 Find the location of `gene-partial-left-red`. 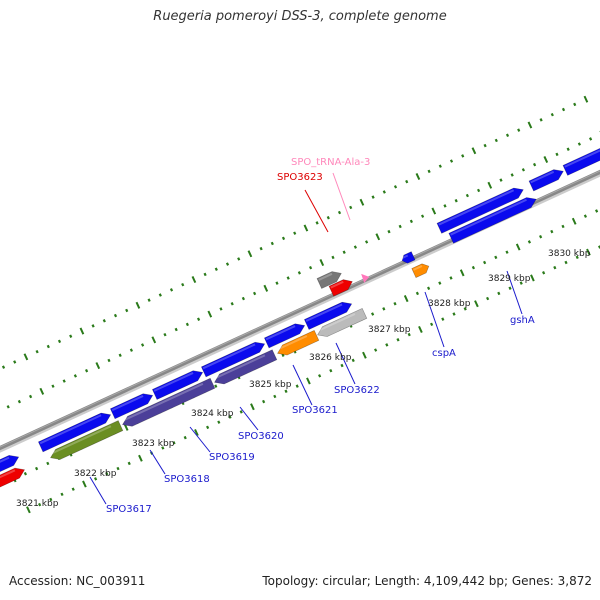

gene-partial-left-red is located at coordinates (13, 478).